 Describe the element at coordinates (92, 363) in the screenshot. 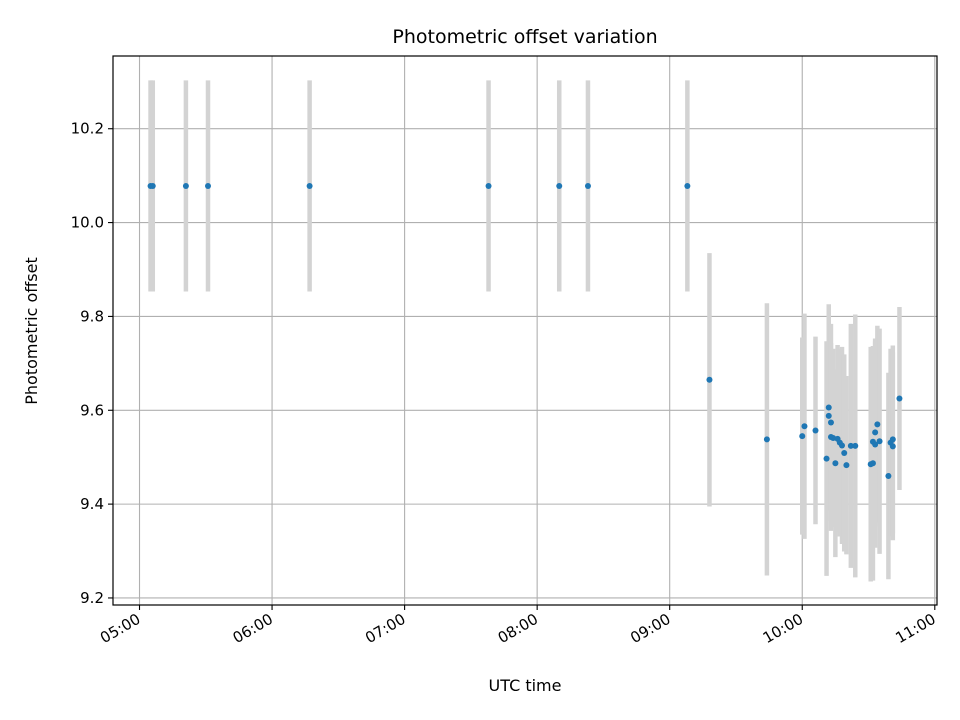

I see `y-axis-ticks: 9.2 9.4 9.6 9.8 10.0 10.2` at that location.